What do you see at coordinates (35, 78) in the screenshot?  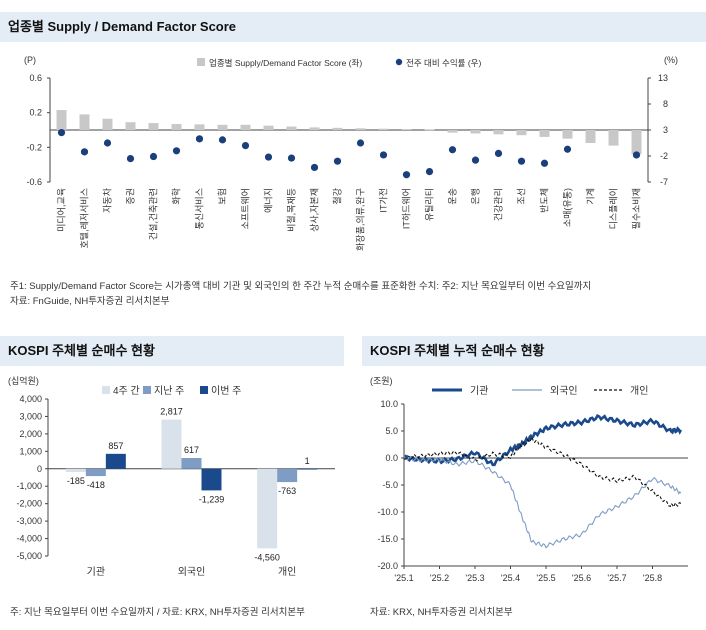 I see `left-tick-label: 0.6` at bounding box center [35, 78].